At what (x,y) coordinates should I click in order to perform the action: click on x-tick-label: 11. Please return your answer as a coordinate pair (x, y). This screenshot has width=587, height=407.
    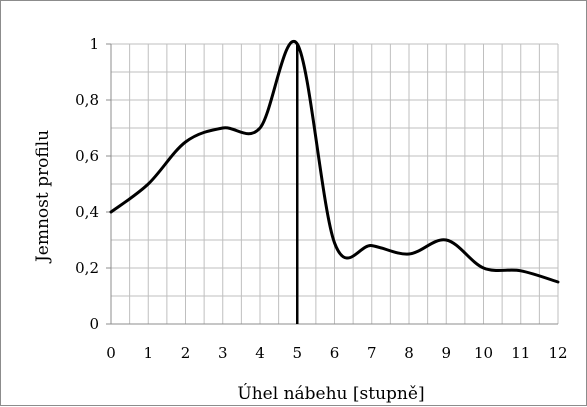
    Looking at the image, I should click on (520, 353).